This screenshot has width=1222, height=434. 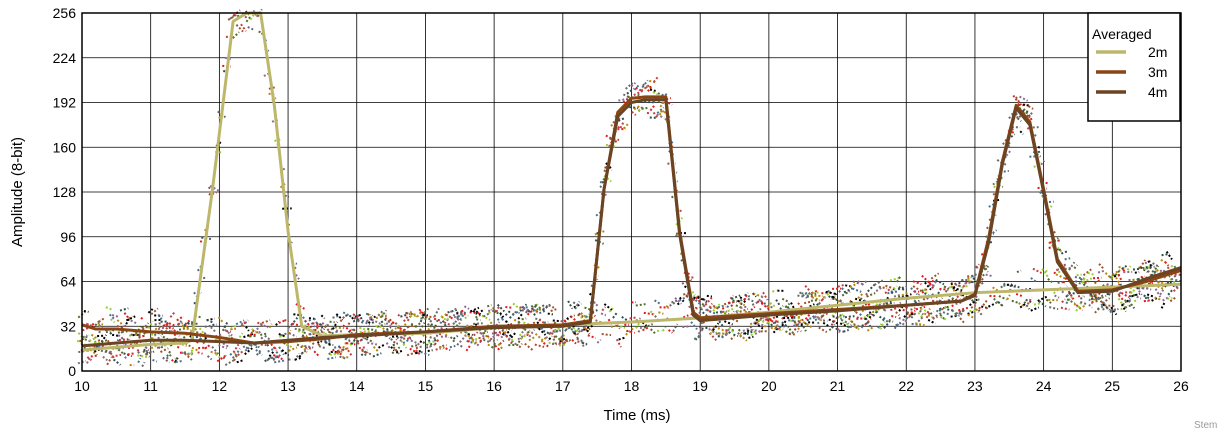 What do you see at coordinates (17, 192) in the screenshot?
I see `y-axis-label: Amplitude (8-bit)` at bounding box center [17, 192].